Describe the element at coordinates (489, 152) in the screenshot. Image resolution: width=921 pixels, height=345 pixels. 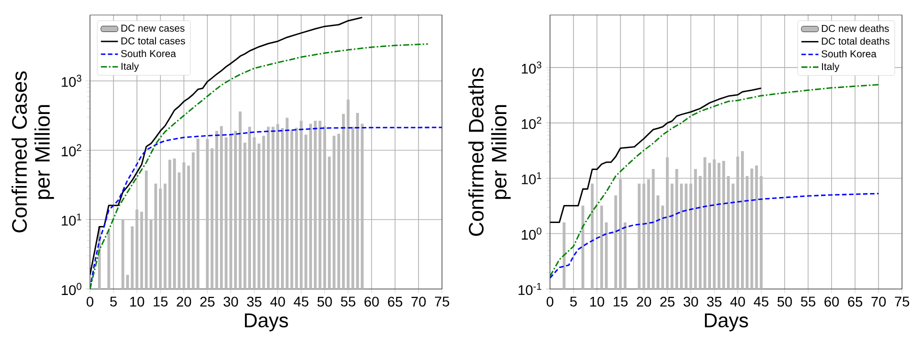
I see `y-axis-title: Confirmed Deaths per Million` at that location.